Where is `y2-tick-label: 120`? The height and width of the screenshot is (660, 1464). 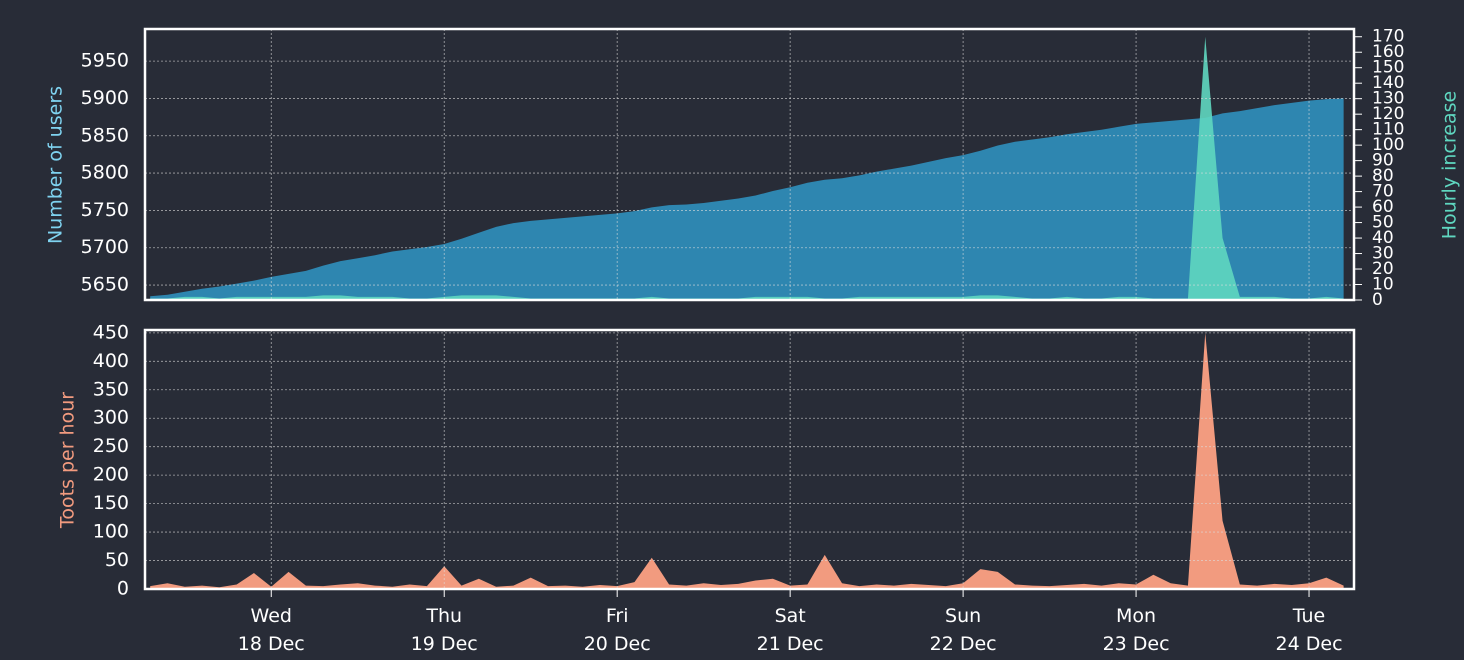
y2-tick-label: 120 is located at coordinates (1388, 114).